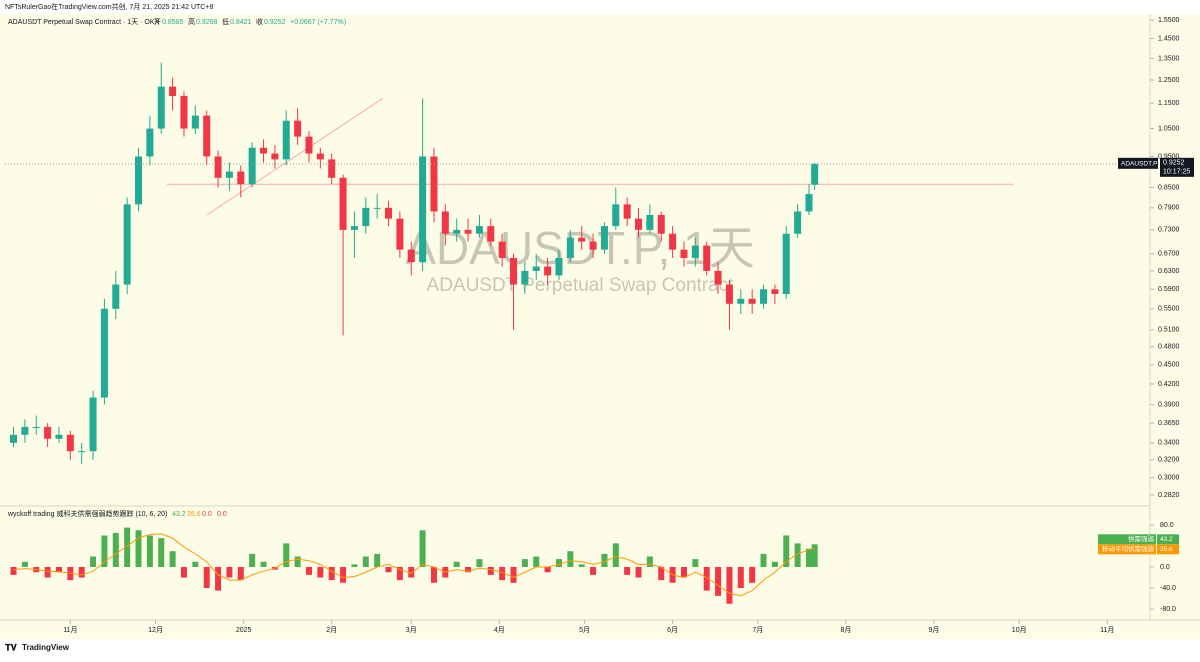 The width and height of the screenshot is (1200, 662). I want to click on ohlc-key: 开, so click(157, 22).